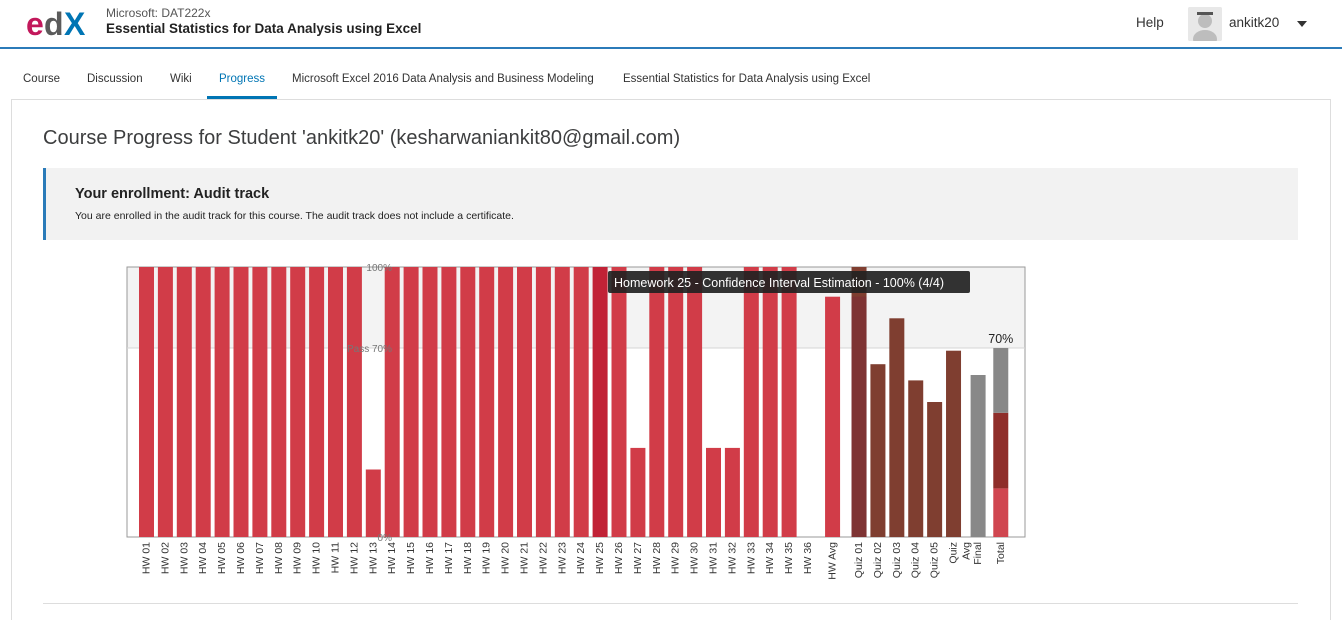 The width and height of the screenshot is (1342, 620). Describe the element at coordinates (203, 558) in the screenshot. I see `xtick-label: HW 04` at that location.